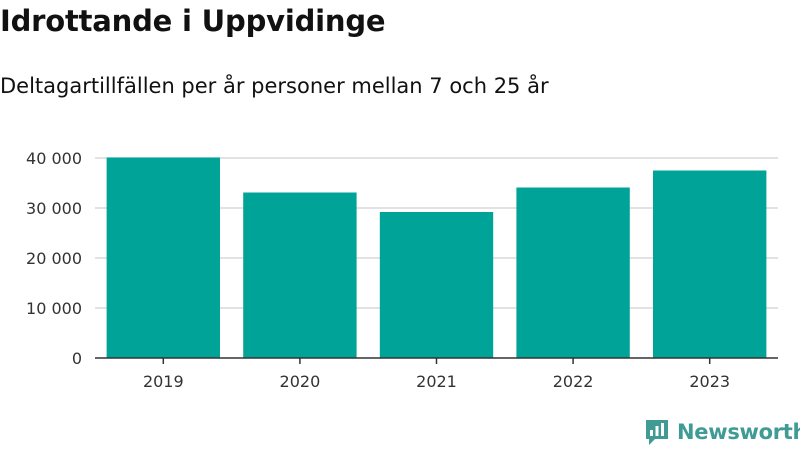 This screenshot has height=450, width=800. Describe the element at coordinates (163, 257) in the screenshot. I see `bar-2019` at that location.